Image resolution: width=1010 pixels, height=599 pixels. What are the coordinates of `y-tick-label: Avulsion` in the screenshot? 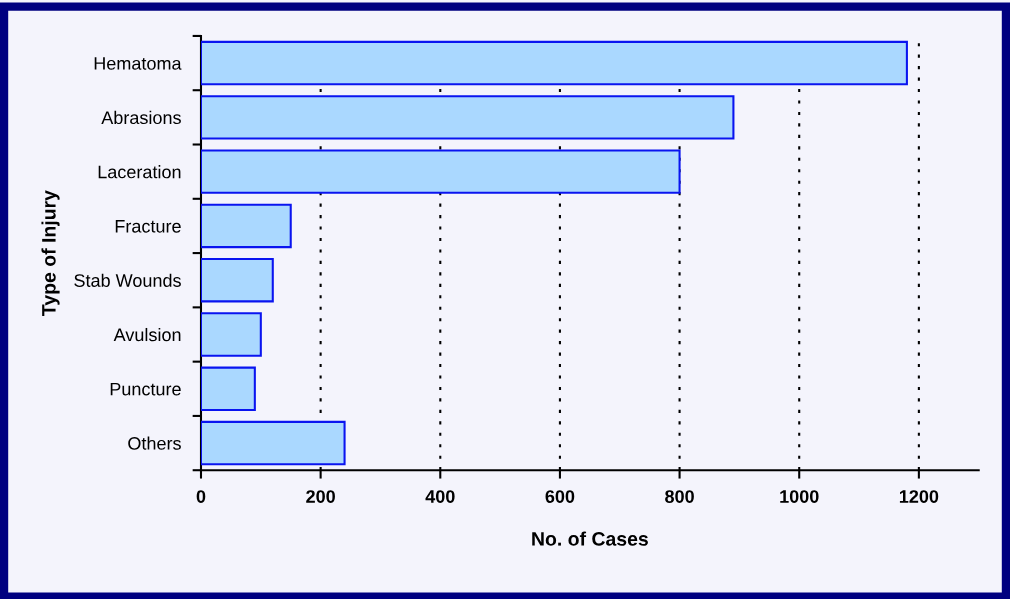 It's located at (147, 334).